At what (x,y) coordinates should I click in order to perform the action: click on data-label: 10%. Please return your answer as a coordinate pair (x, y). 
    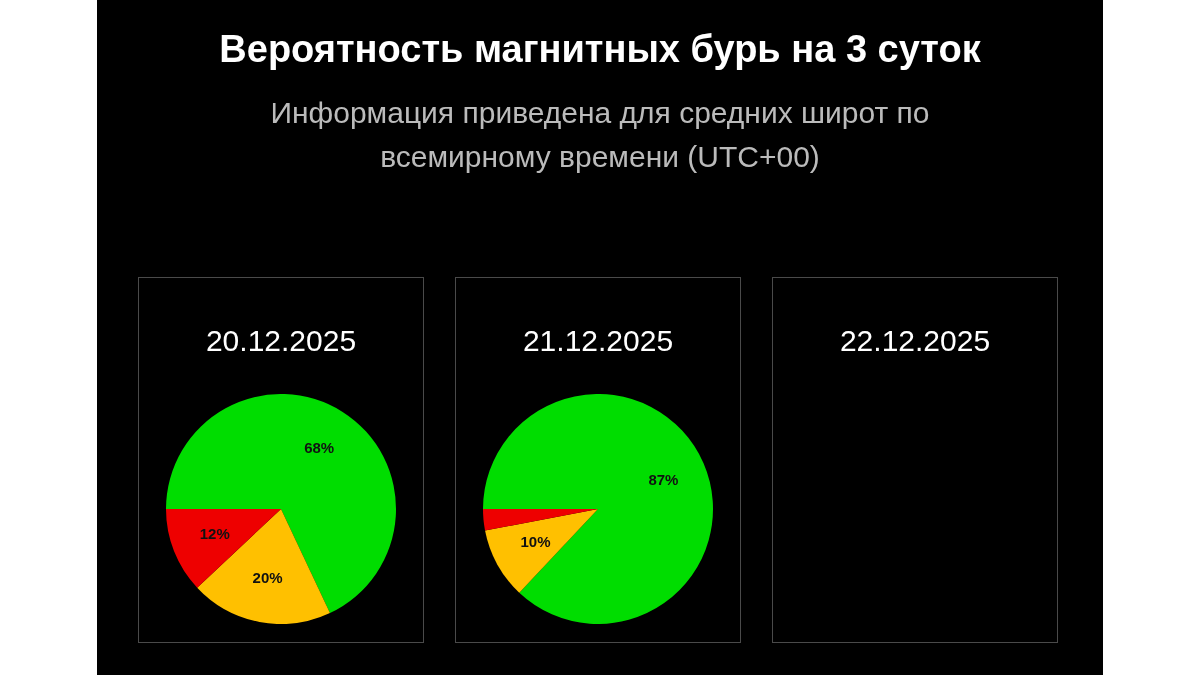
    Looking at the image, I should click on (535, 542).